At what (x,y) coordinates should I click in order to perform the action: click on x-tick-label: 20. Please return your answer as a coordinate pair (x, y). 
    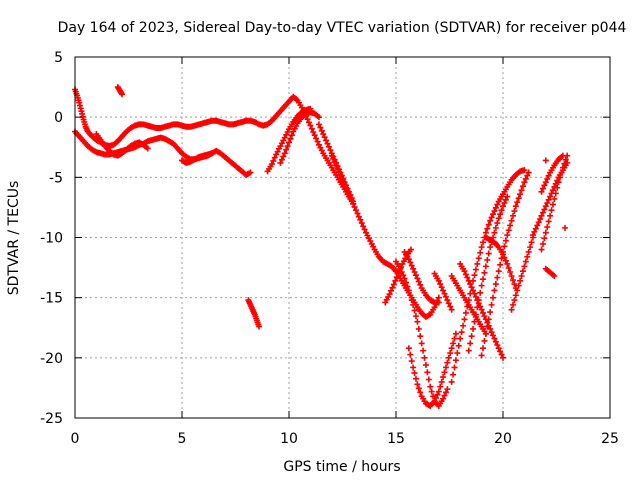
    Looking at the image, I should click on (503, 439).